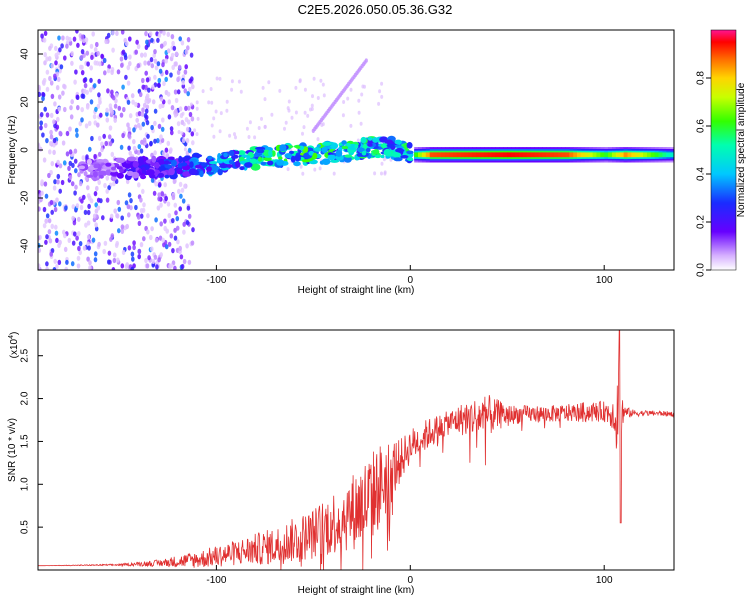  I want to click on x-tick-label: -100, so click(216, 580).